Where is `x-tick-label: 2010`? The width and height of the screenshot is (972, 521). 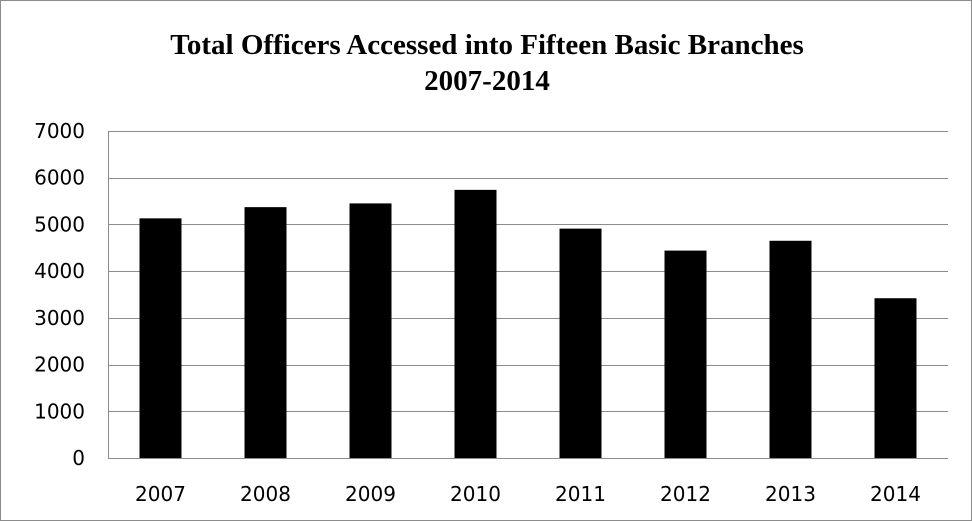
x-tick-label: 2010 is located at coordinates (475, 494).